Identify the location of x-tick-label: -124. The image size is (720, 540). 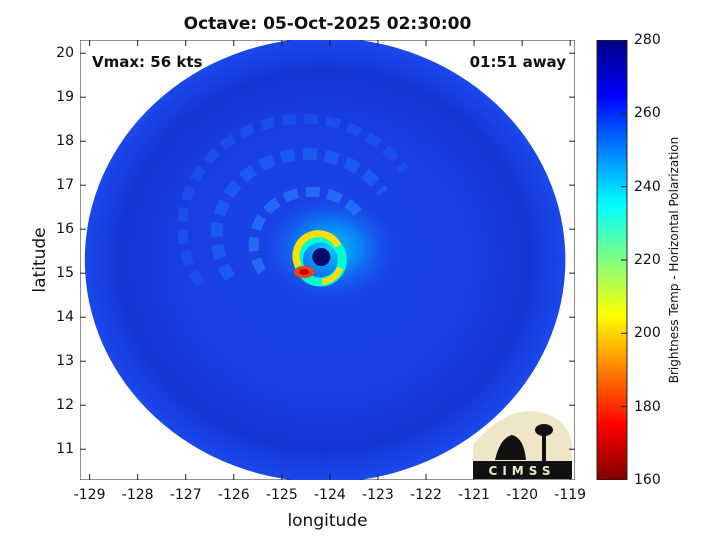
(330, 495).